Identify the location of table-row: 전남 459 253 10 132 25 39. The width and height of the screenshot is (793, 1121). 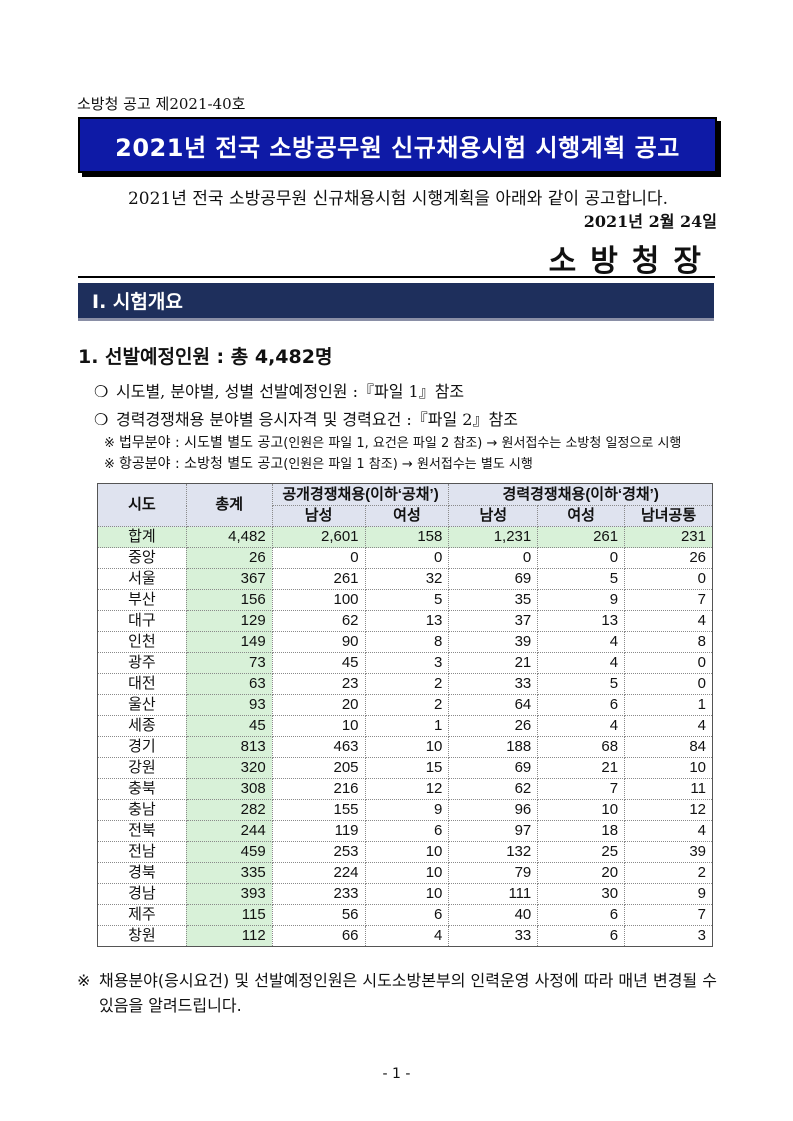
(405, 852).